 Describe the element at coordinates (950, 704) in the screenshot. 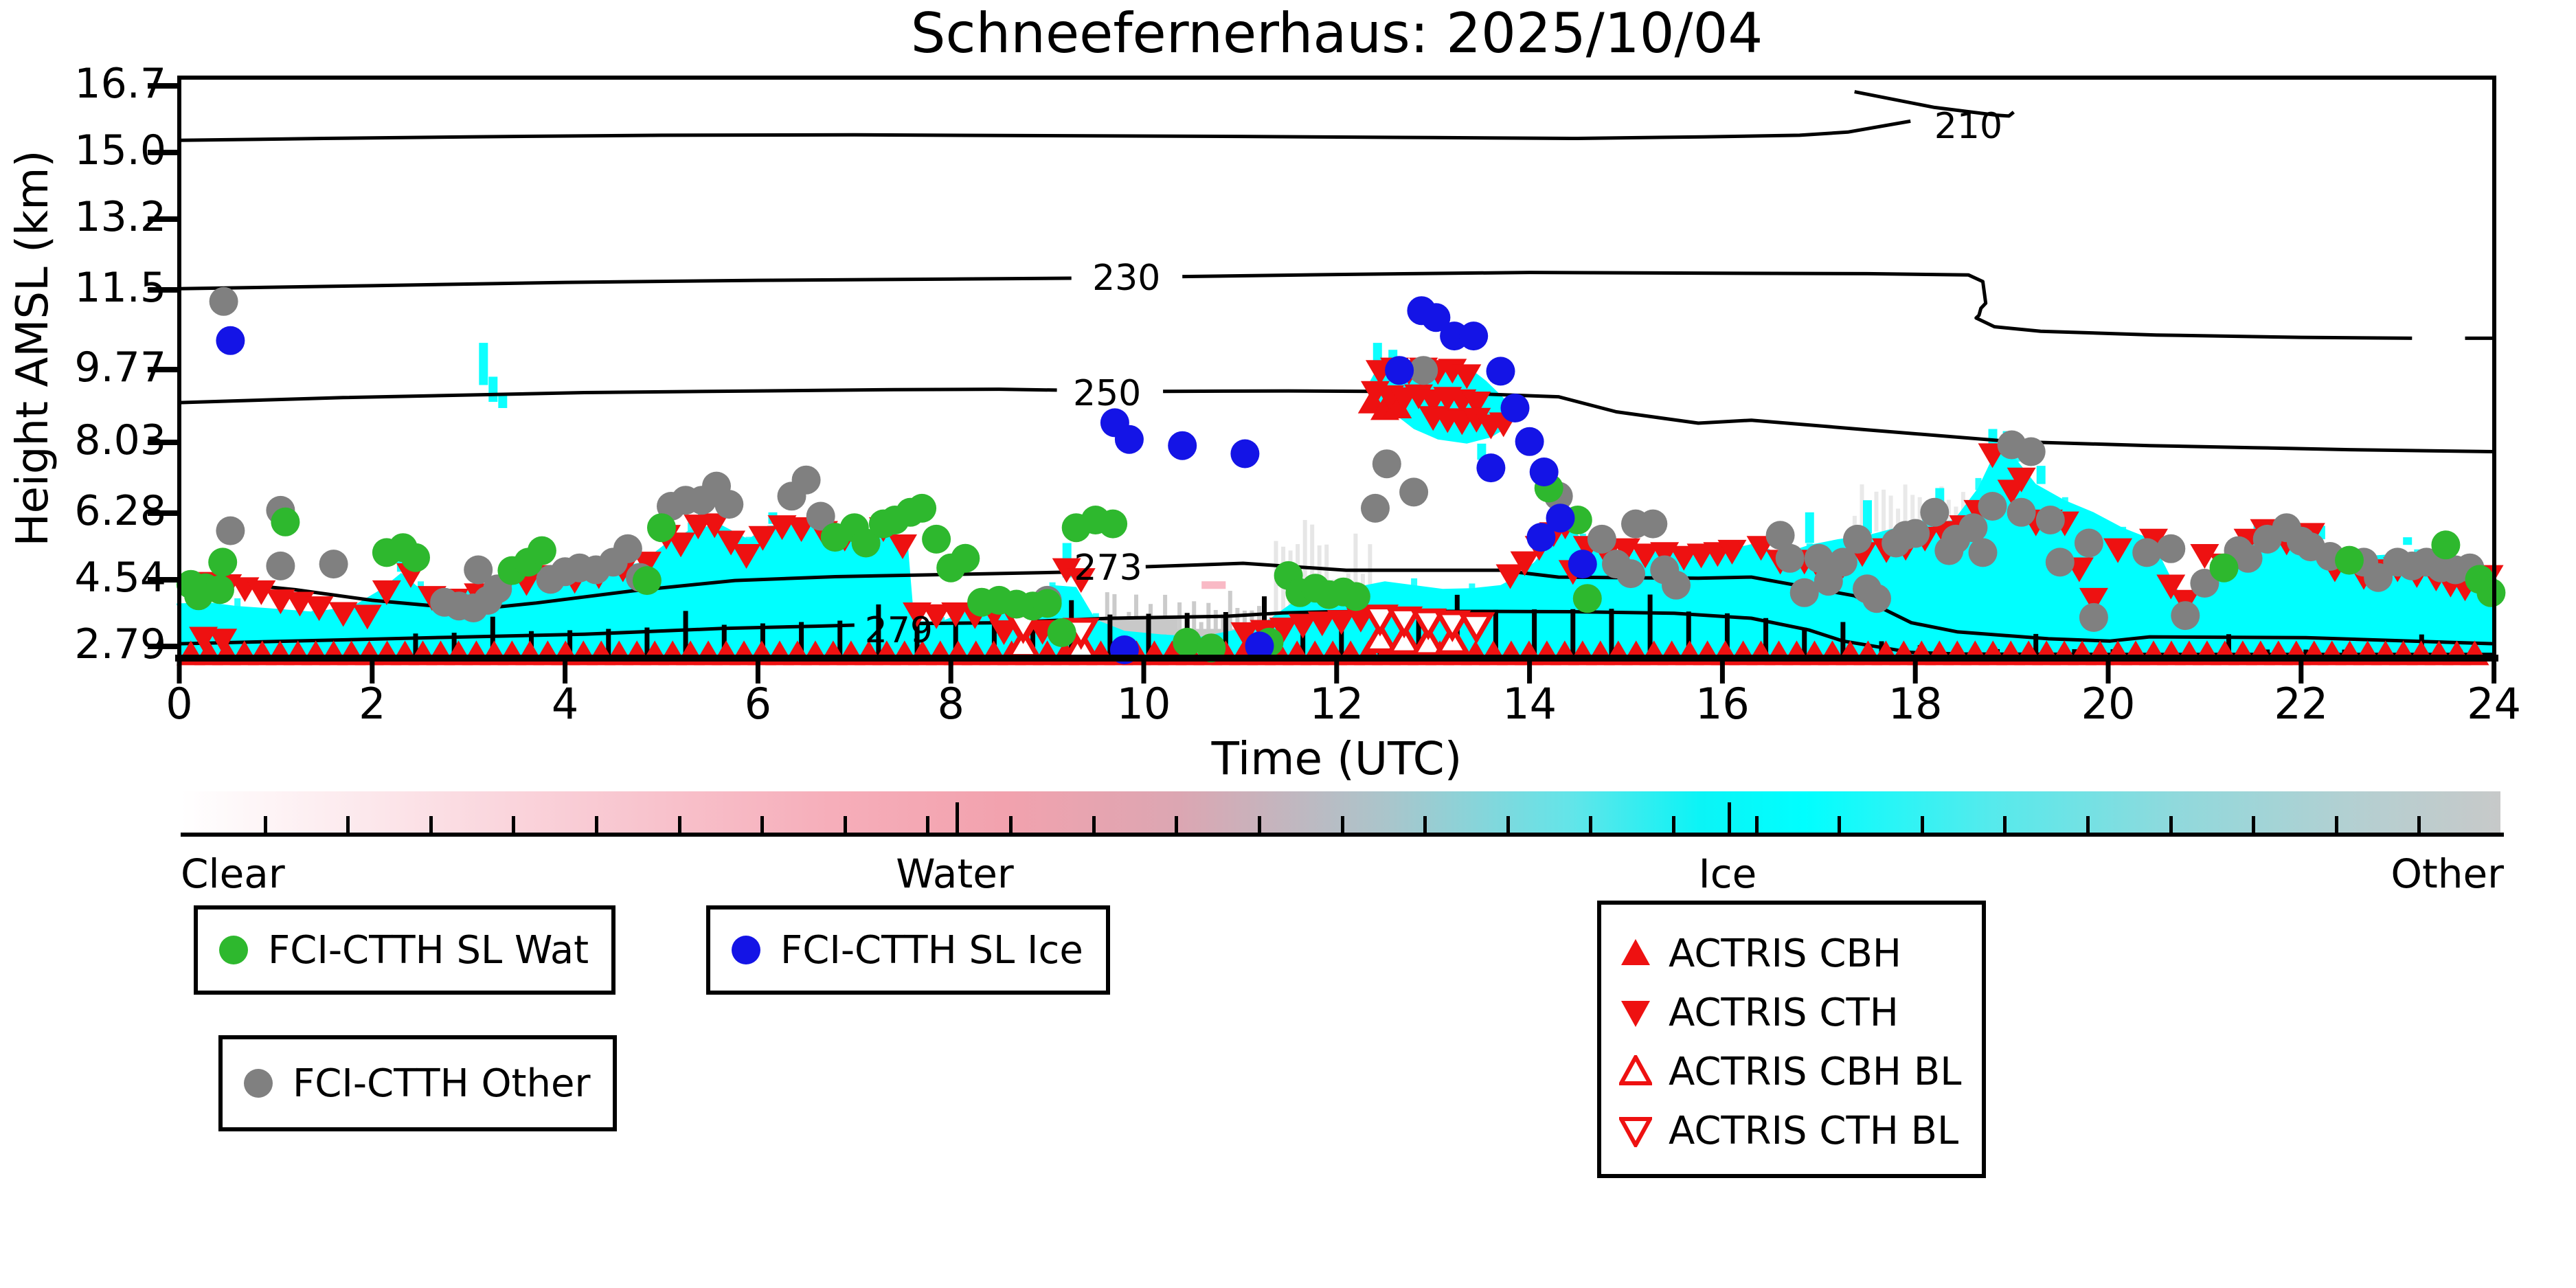

I see `x-tick-label: 8` at that location.